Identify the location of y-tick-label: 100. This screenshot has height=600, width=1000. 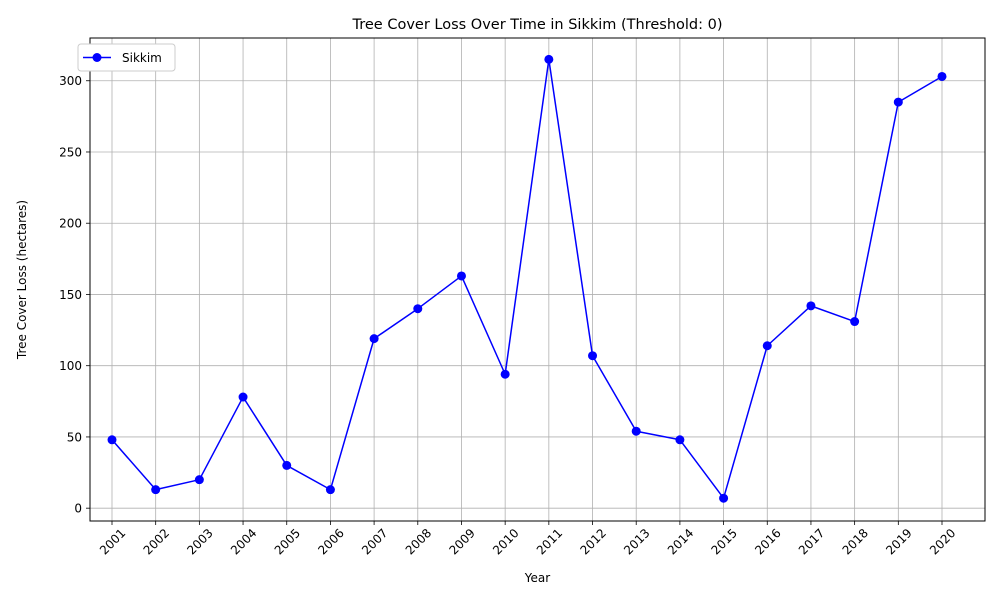
(70, 366).